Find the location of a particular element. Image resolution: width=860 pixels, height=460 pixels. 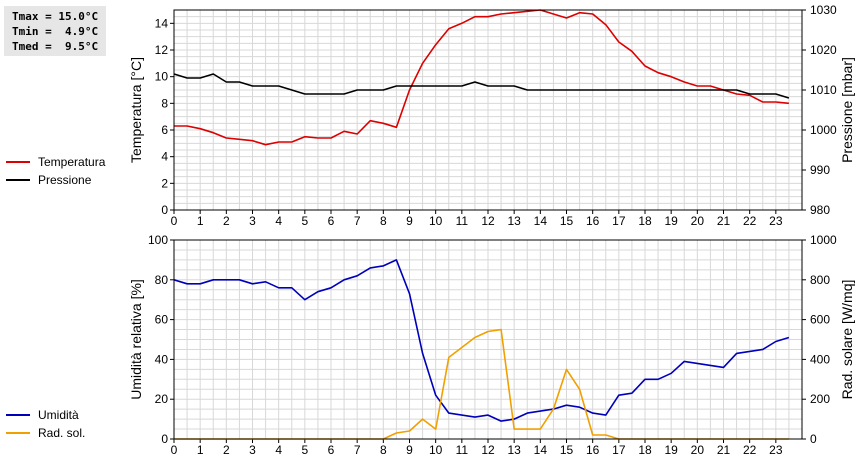

tmed-readout: Tmed = 9.5°C is located at coordinates (55, 46).